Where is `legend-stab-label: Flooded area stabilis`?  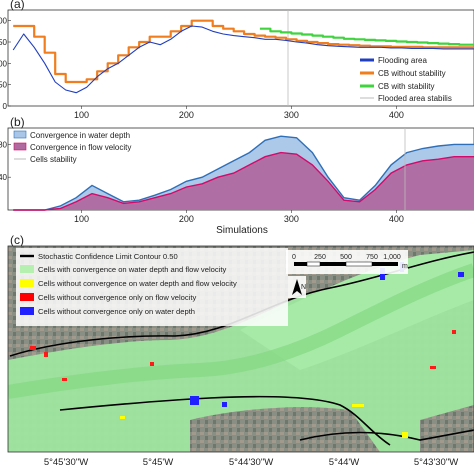
legend-stab-label: Flooded area stabilis is located at coordinates (415, 98).